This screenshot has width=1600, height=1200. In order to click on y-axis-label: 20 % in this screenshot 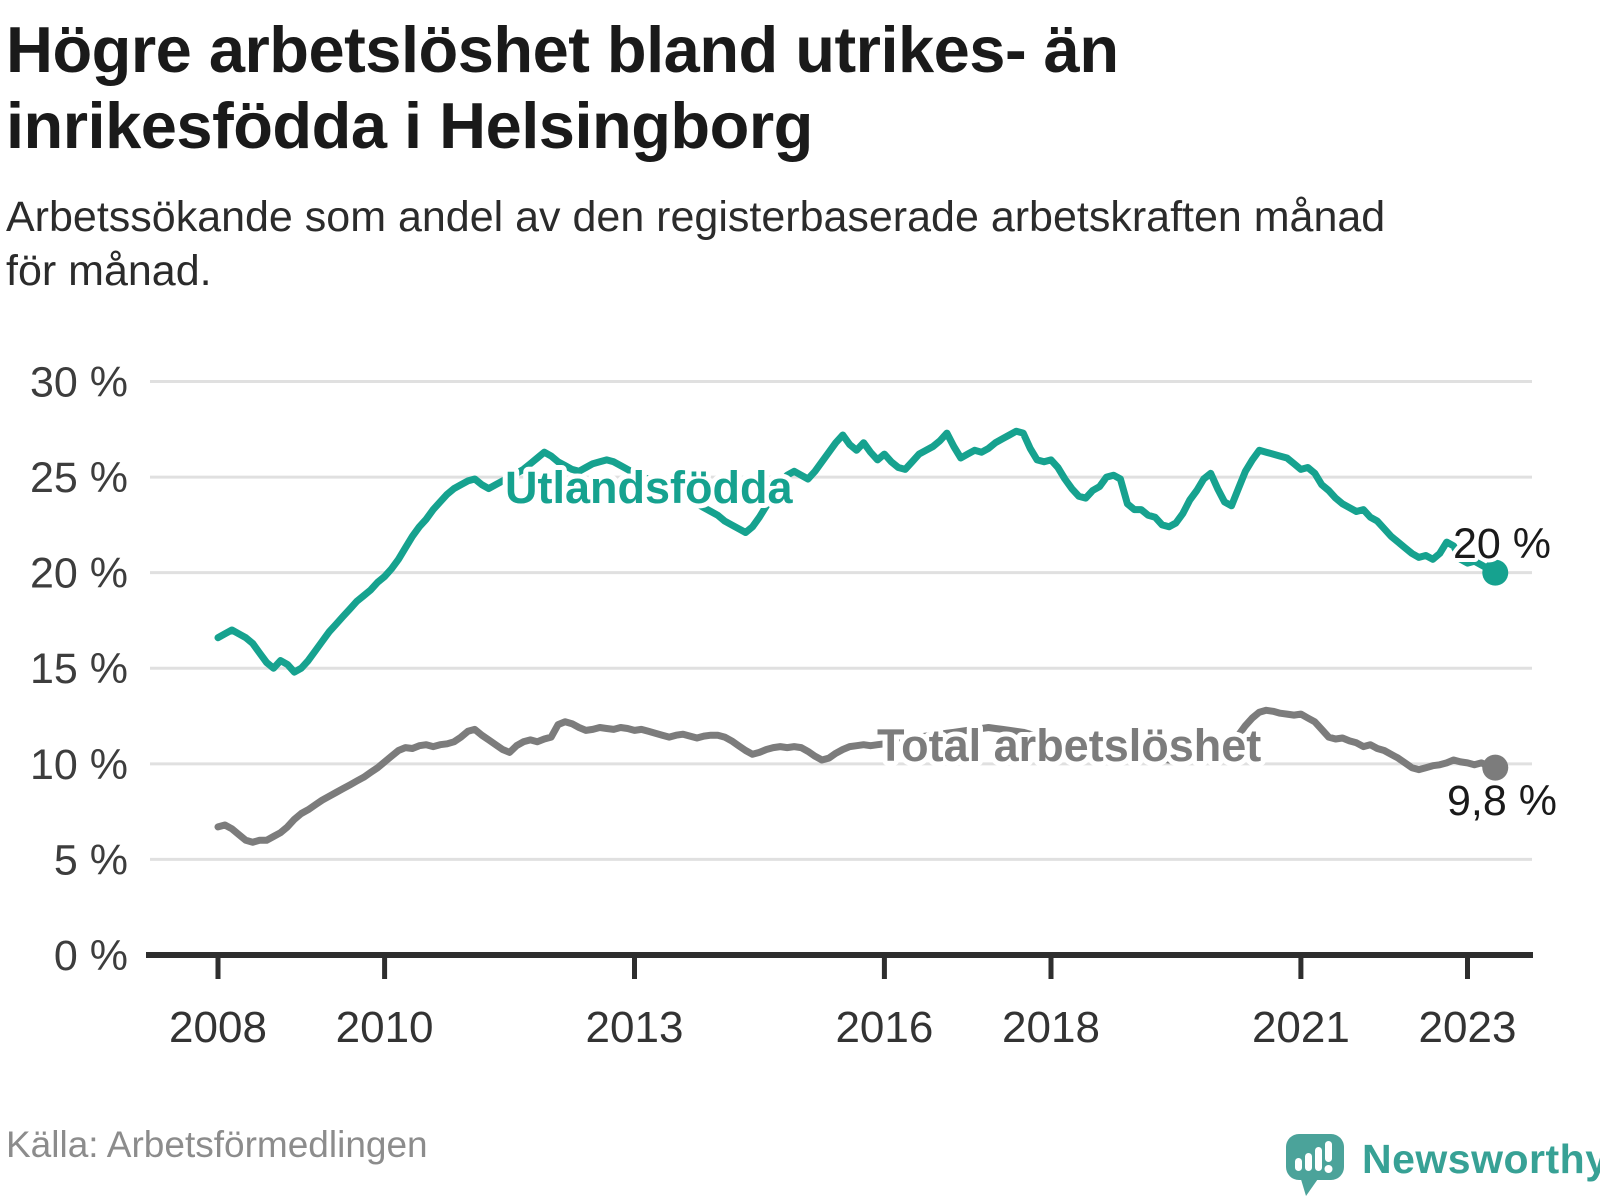, I will do `click(79, 574)`.